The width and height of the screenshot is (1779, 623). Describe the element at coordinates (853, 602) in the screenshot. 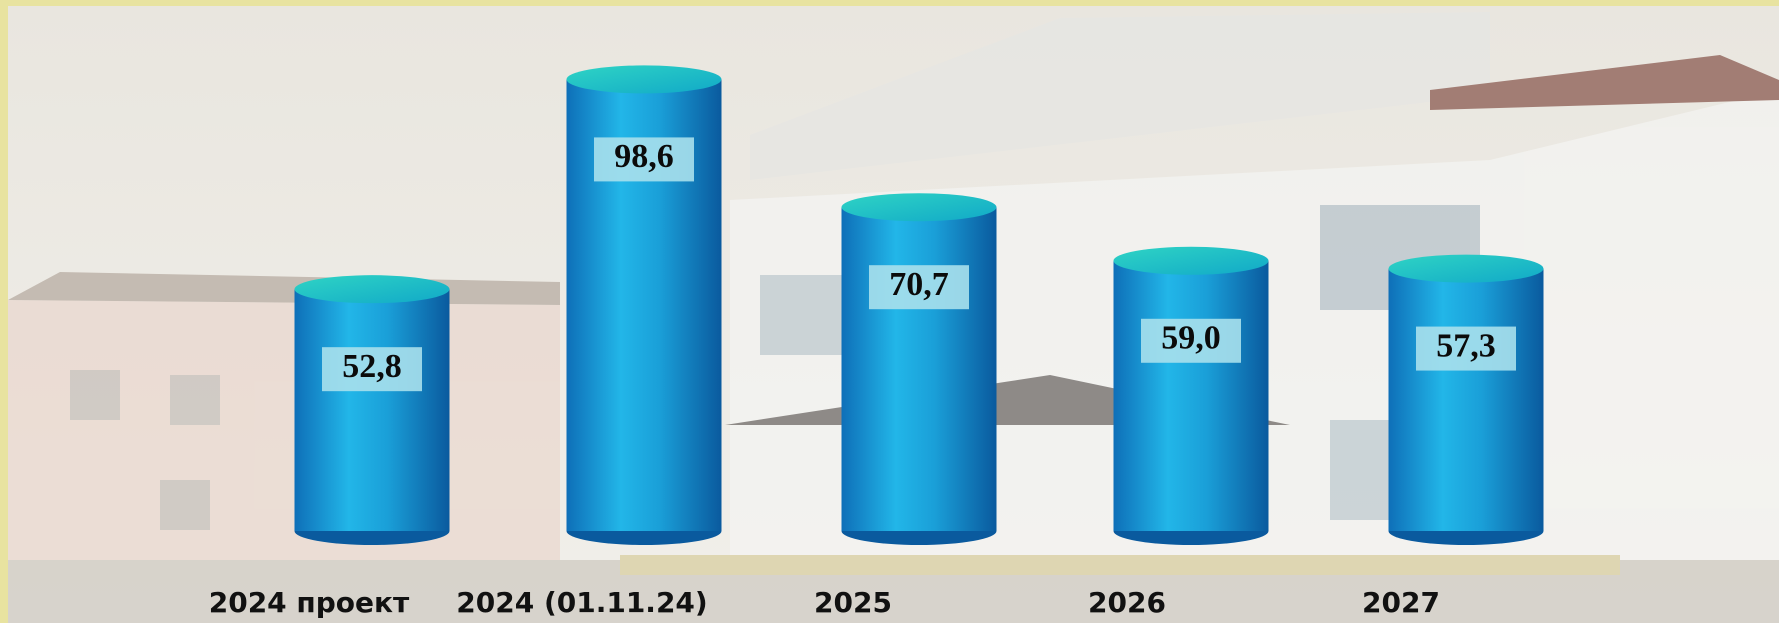

I see `x-tick-label: 2025` at that location.